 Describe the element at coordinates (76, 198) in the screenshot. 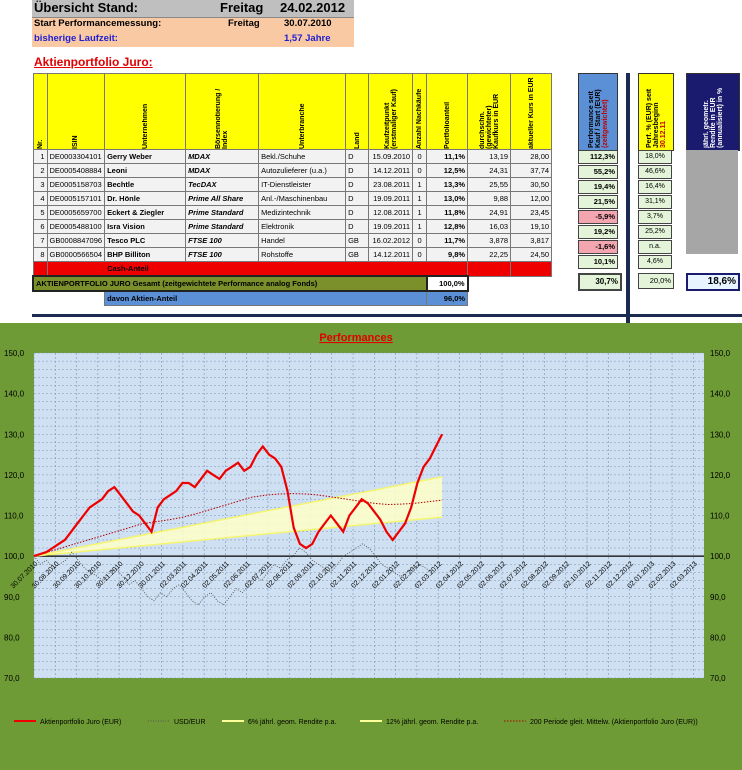

I see `cell-isin: DE0005157101` at that location.